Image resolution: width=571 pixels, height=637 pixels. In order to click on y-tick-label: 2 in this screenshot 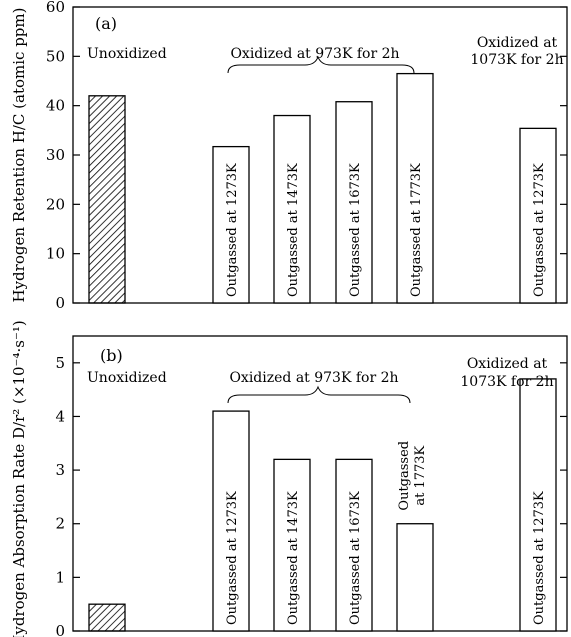, I will do `click(60, 524)`.